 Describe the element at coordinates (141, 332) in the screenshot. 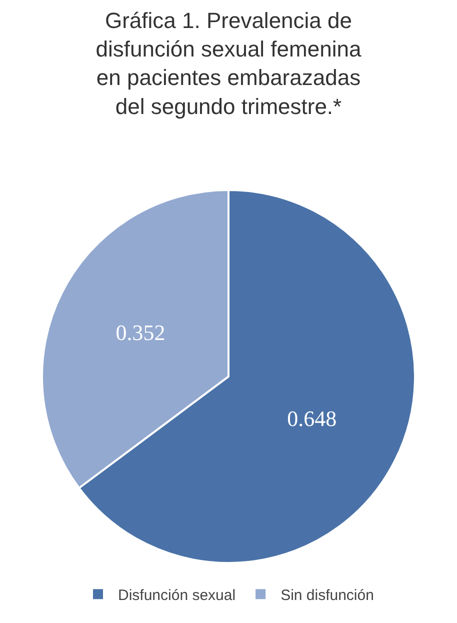

I see `data-label: 0.352` at that location.